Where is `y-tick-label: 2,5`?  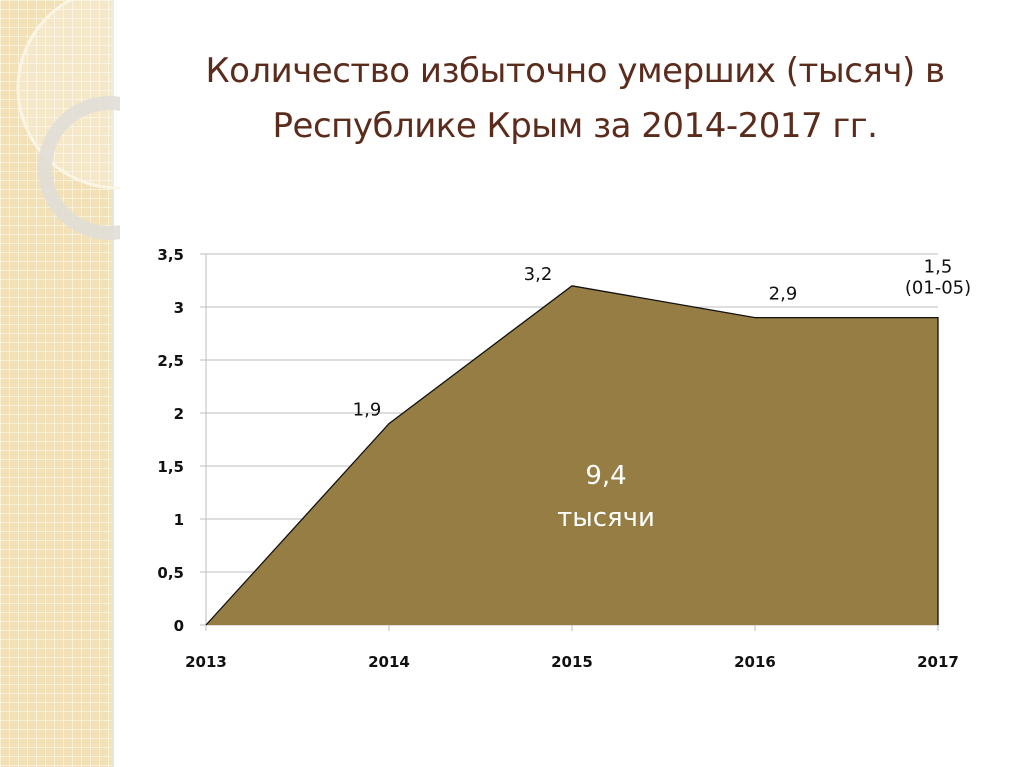 y-tick-label: 2,5 is located at coordinates (170, 361).